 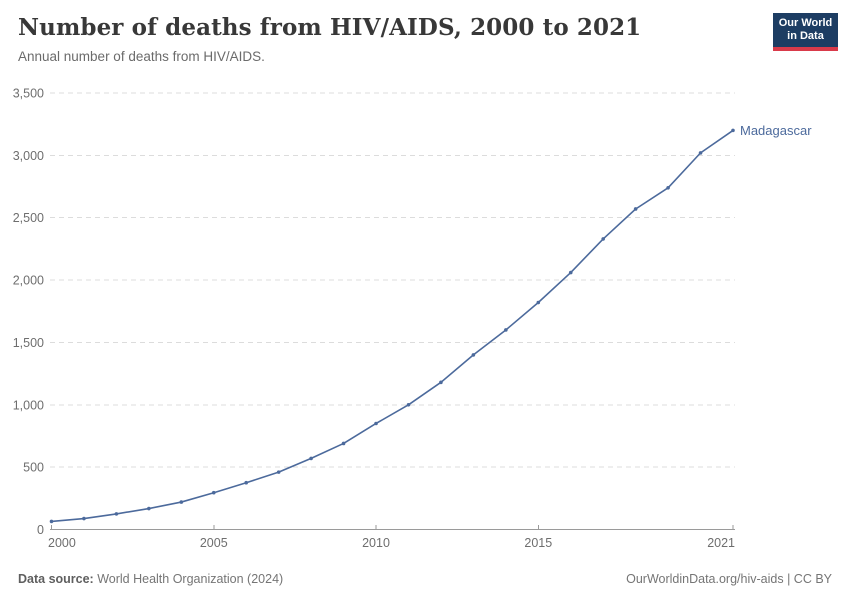 What do you see at coordinates (721, 543) in the screenshot?
I see `x-axis-tick-label: 2021` at bounding box center [721, 543].